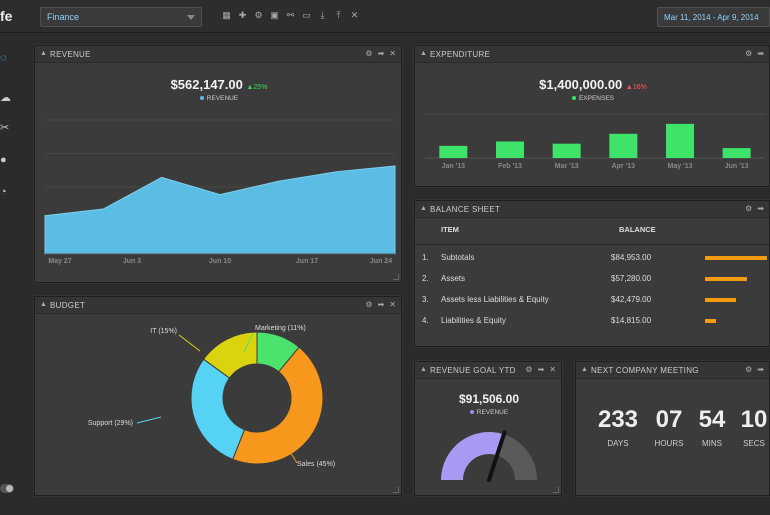 This screenshot has width=770, height=515. Describe the element at coordinates (220, 210) in the screenshot. I see `revenue-area` at that location.